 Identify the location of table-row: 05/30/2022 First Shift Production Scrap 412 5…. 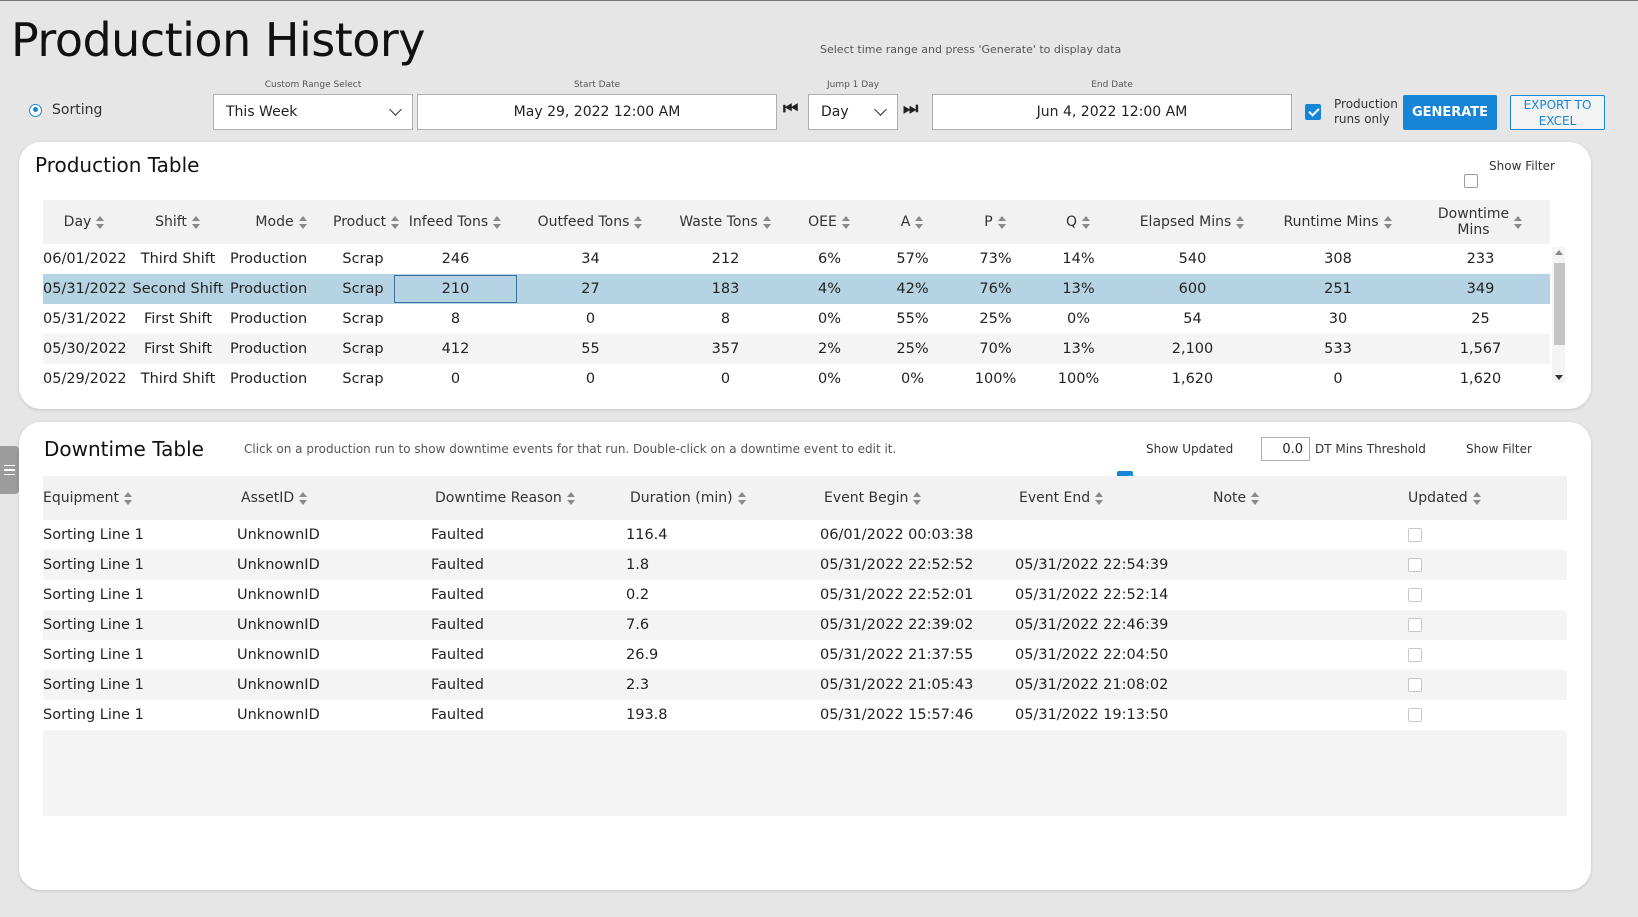
(796, 349).